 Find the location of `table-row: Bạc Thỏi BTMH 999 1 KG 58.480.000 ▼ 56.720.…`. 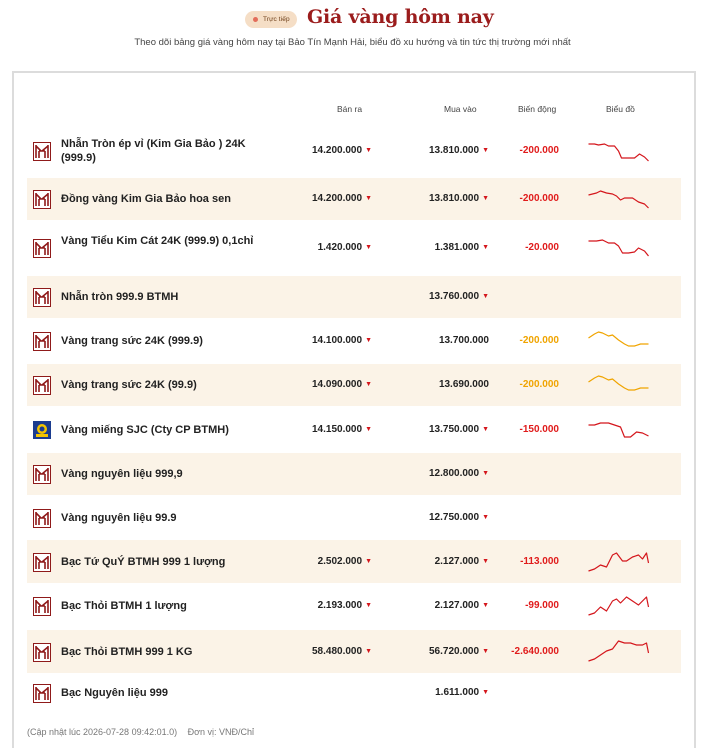

table-row: Bạc Thỏi BTMH 999 1 KG 58.480.000 ▼ 56.720.… is located at coordinates (354, 651).